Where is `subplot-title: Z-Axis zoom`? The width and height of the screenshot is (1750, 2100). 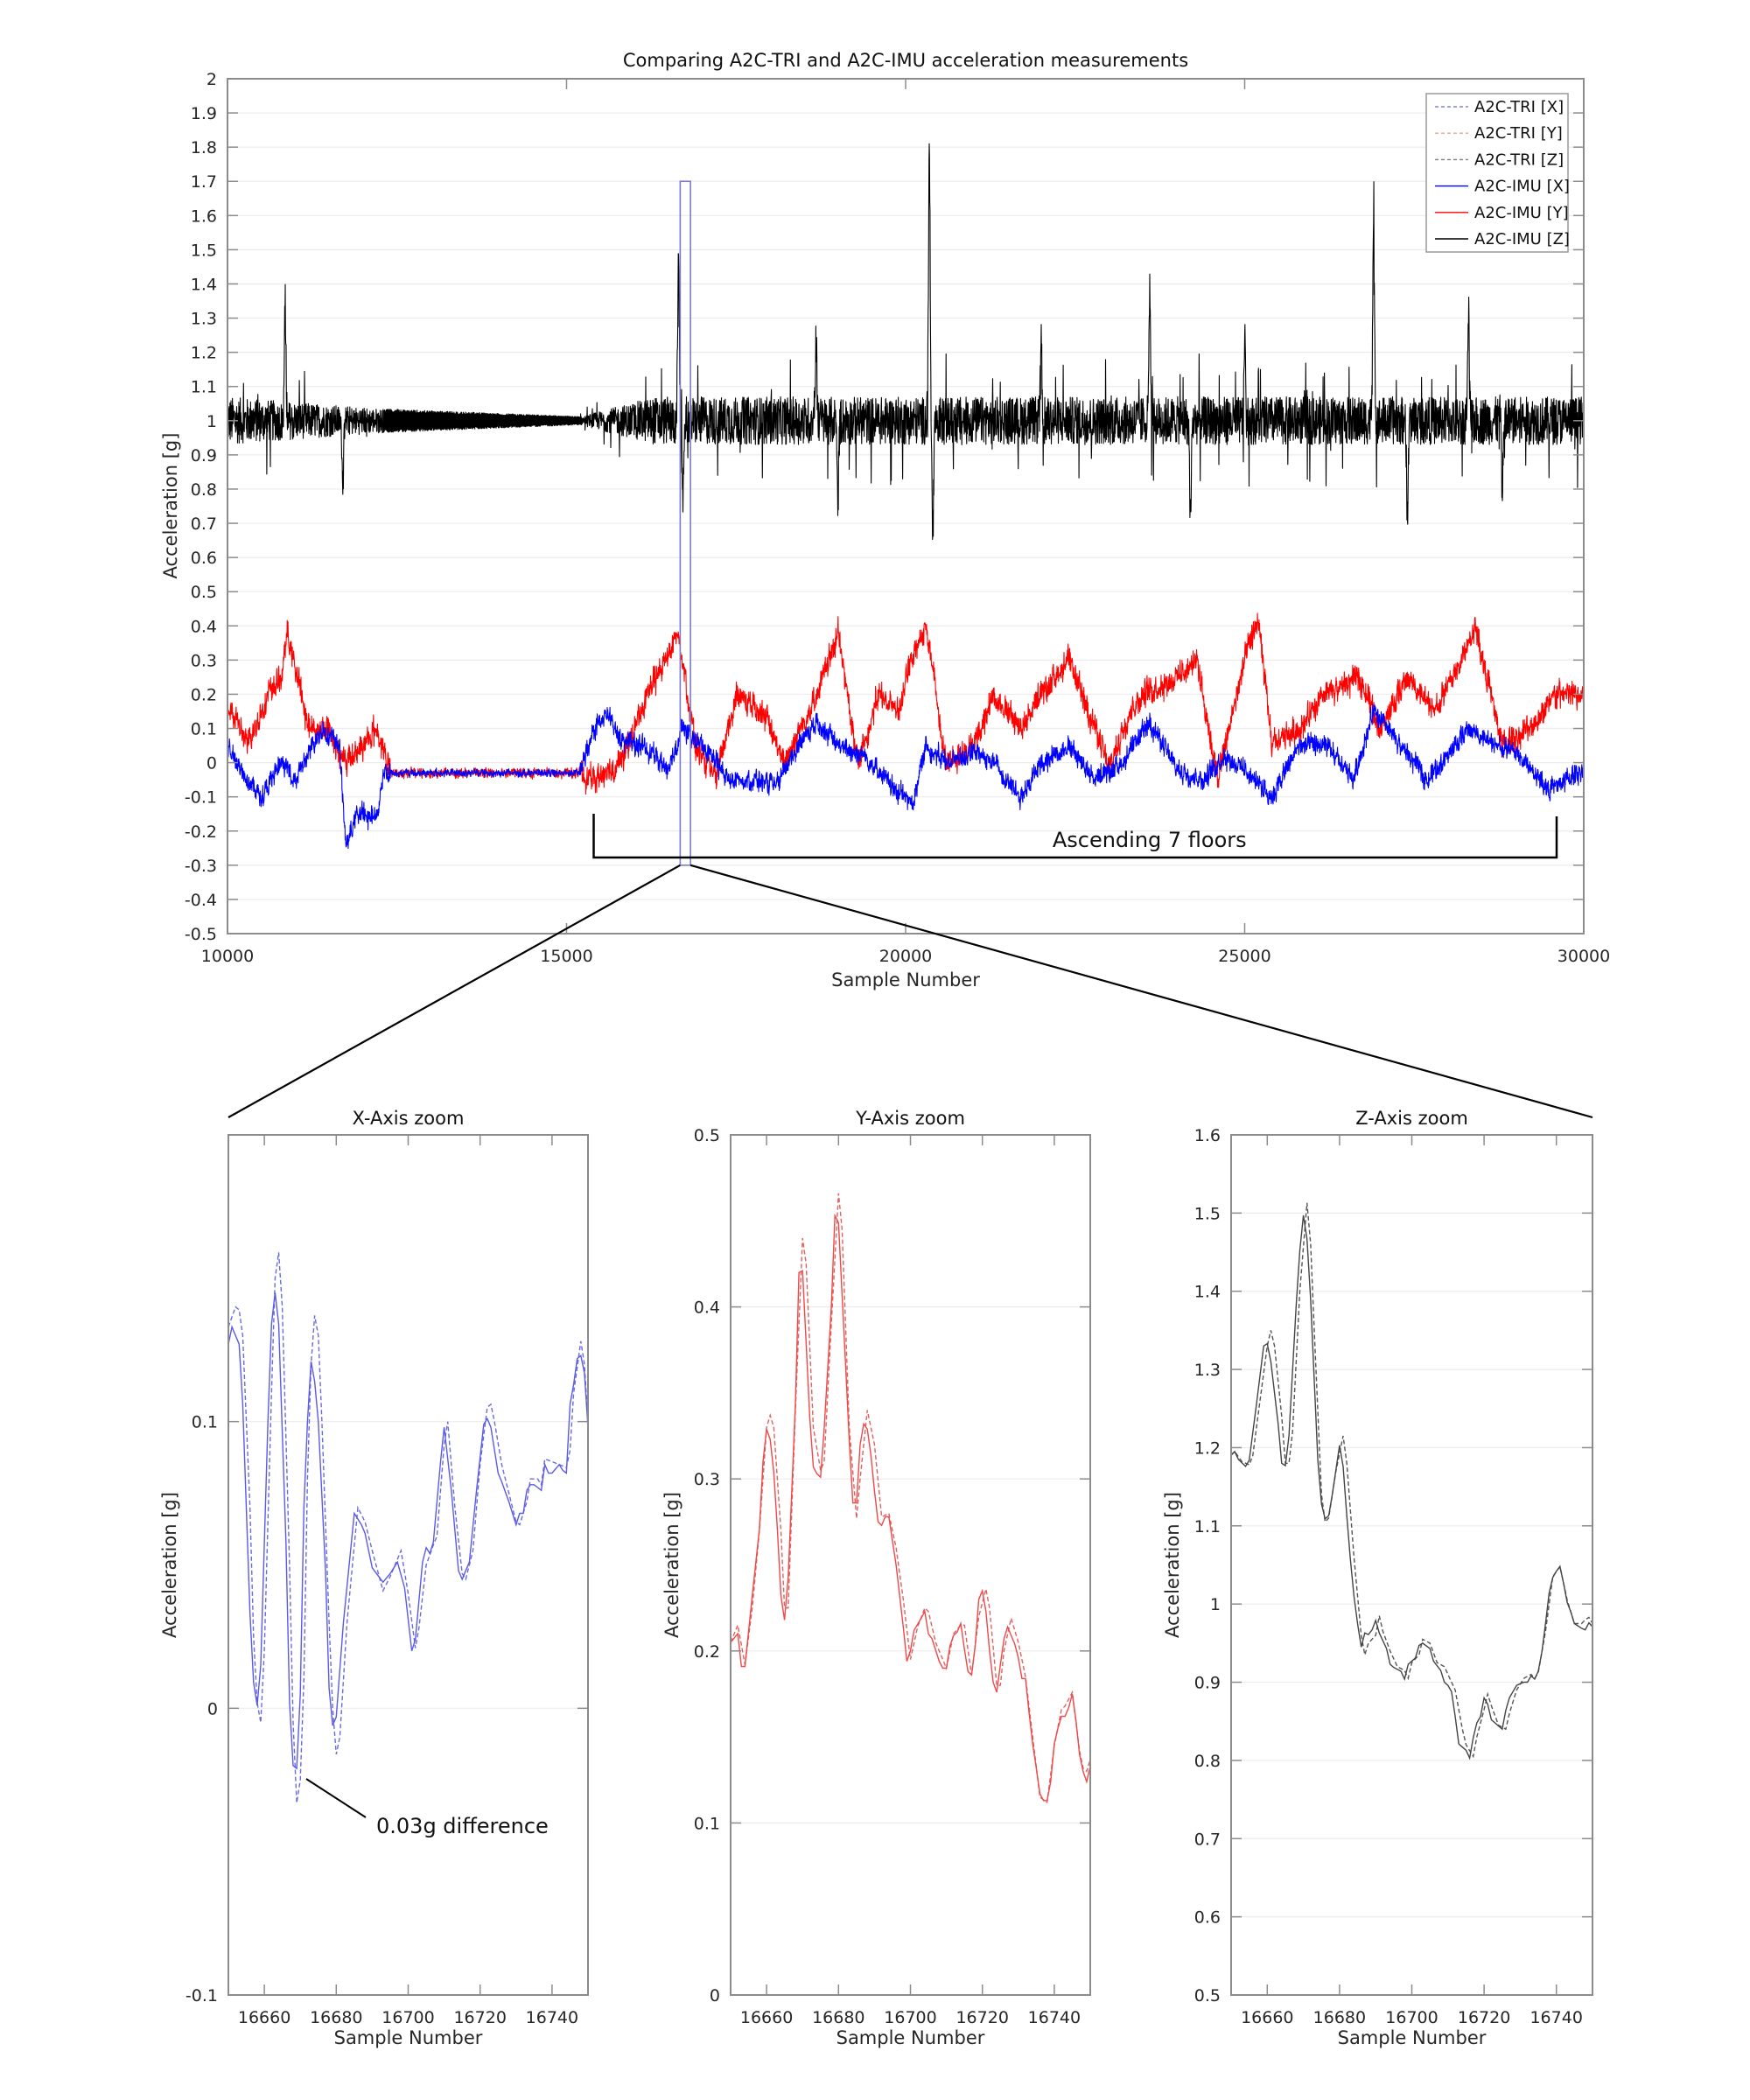 subplot-title: Z-Axis zoom is located at coordinates (1411, 1118).